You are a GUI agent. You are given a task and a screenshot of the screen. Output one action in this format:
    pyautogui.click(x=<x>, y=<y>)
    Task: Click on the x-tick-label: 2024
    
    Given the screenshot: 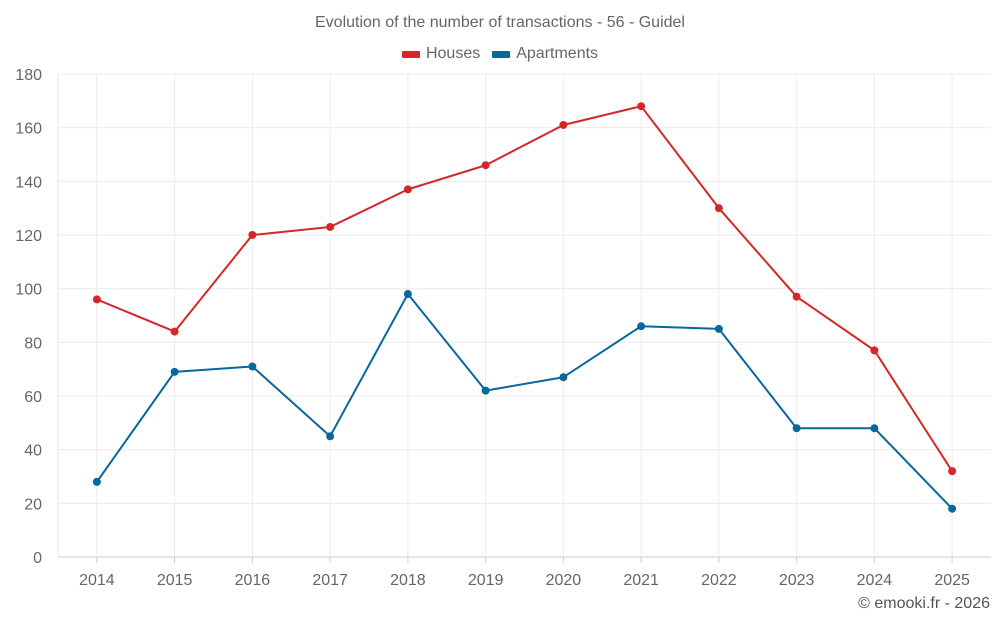 What is the action you would take?
    pyautogui.click(x=875, y=580)
    